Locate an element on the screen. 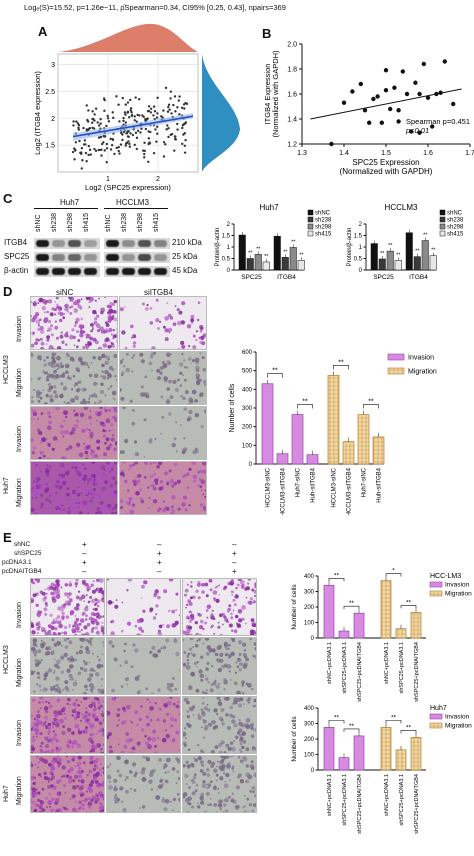 The height and width of the screenshot is (856, 474). tile-row-label: Migration is located at coordinates (19, 790).